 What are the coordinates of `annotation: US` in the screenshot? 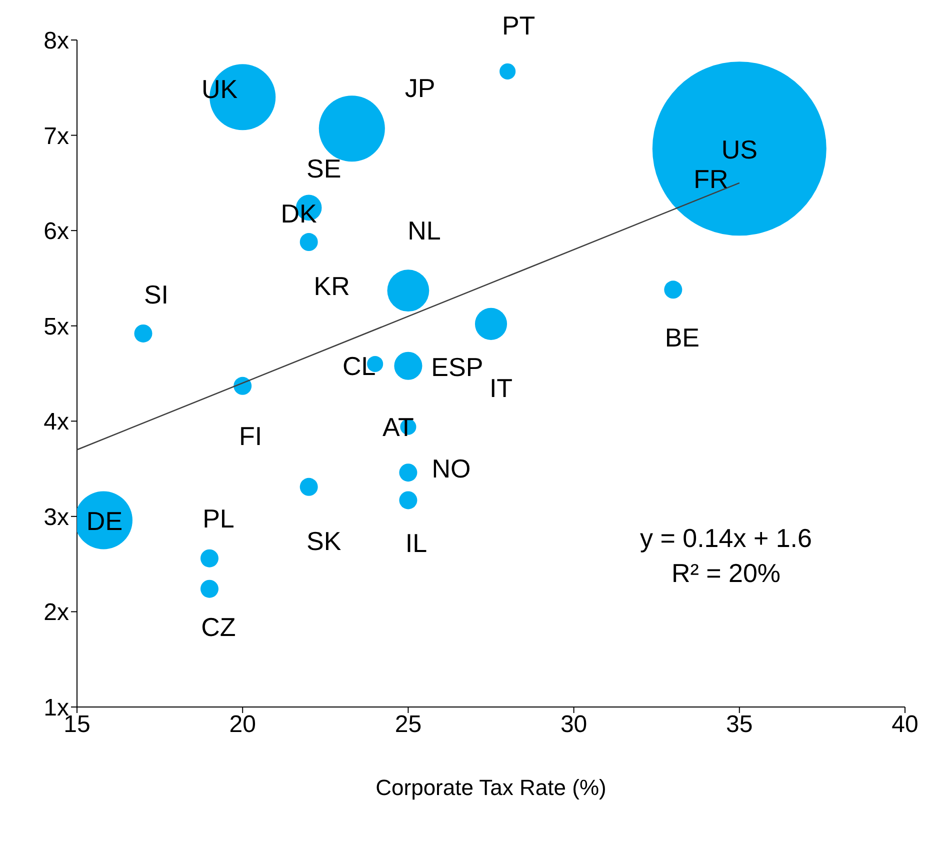 It's located at (739, 149).